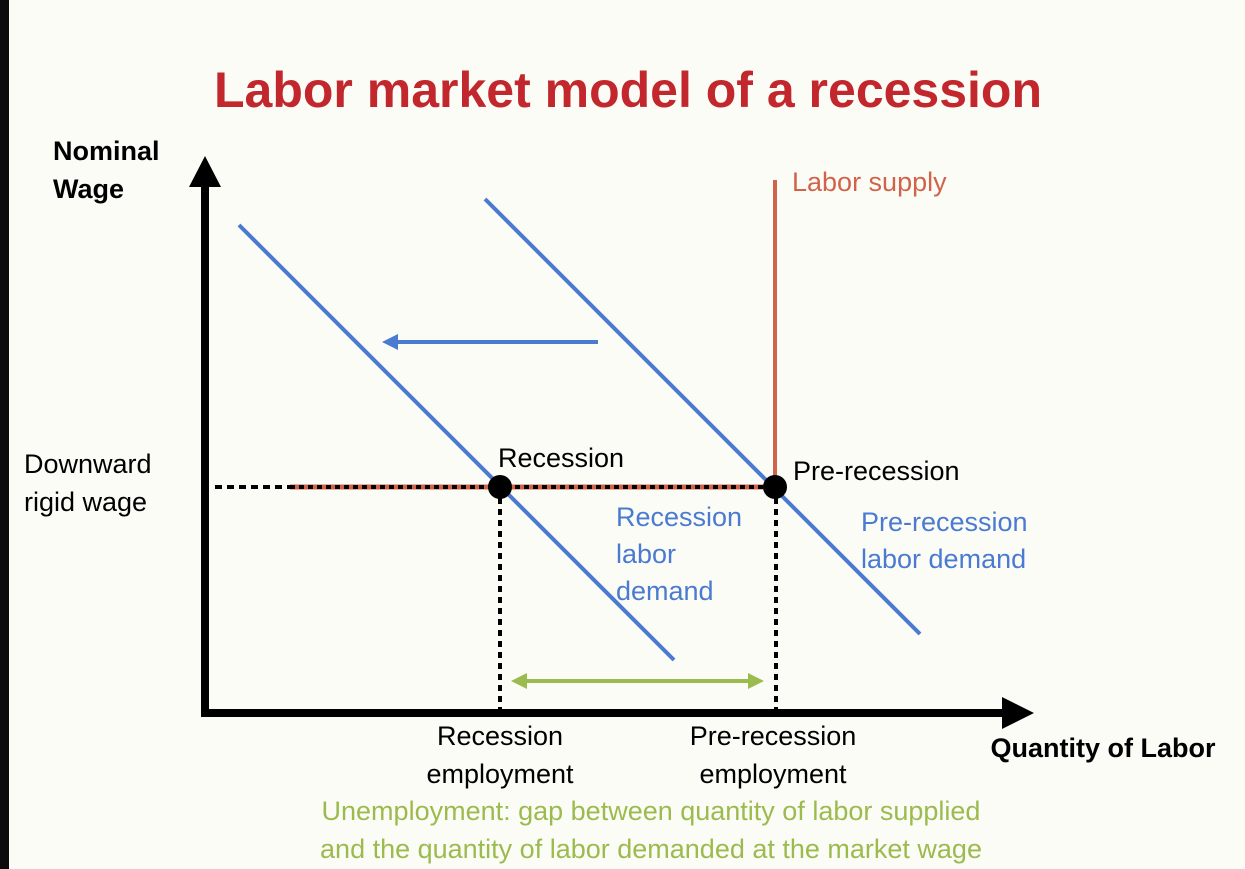  Describe the element at coordinates (773, 736) in the screenshot. I see `pre-recession-employment-label-line1: Pre-recession` at that location.